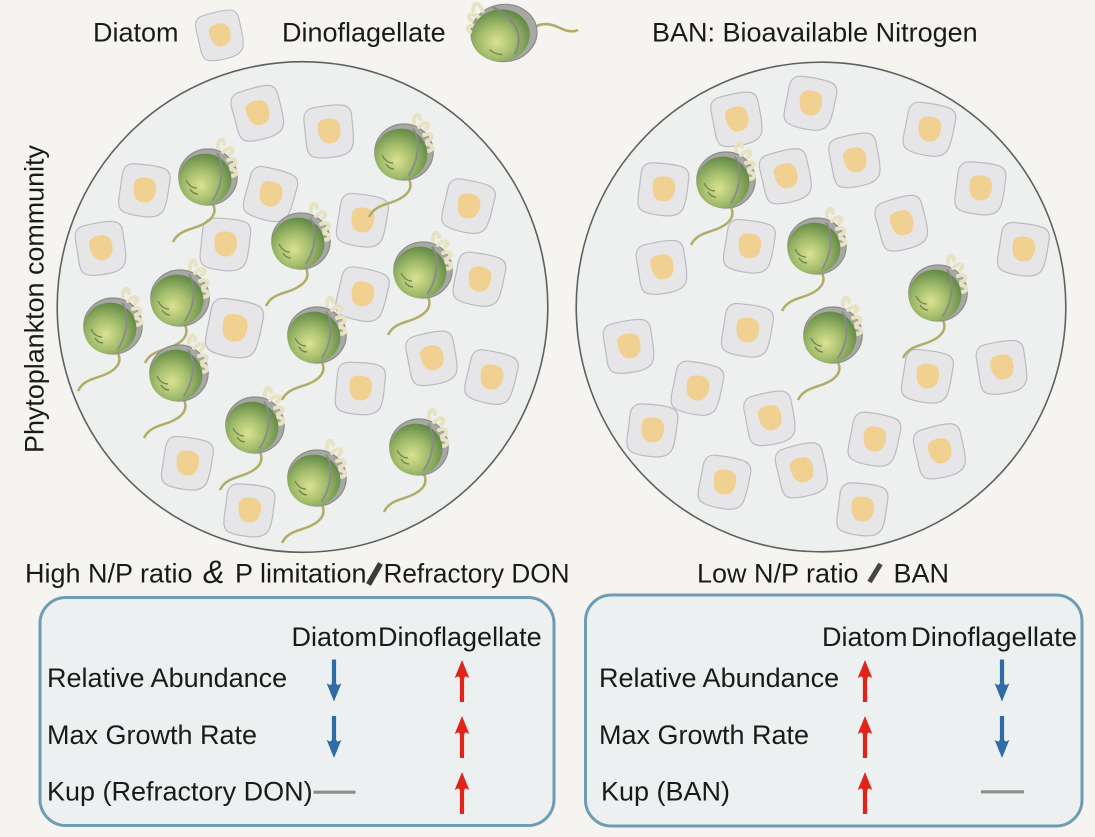 The height and width of the screenshot is (837, 1095). I want to click on svg-text: Refractory DON, so click(477, 574).